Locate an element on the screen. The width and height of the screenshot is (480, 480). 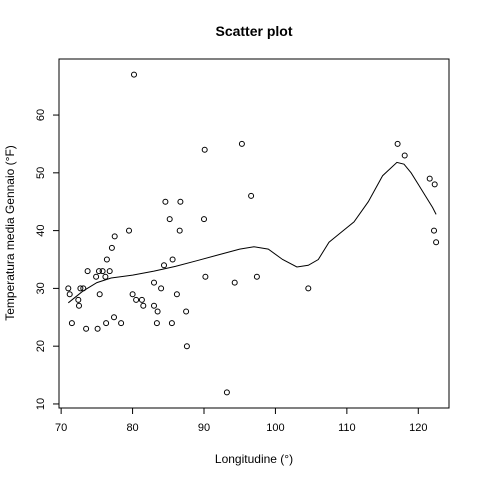
y-axis-label: Temperatura media Gennaio (°F) is located at coordinates (10, 233).